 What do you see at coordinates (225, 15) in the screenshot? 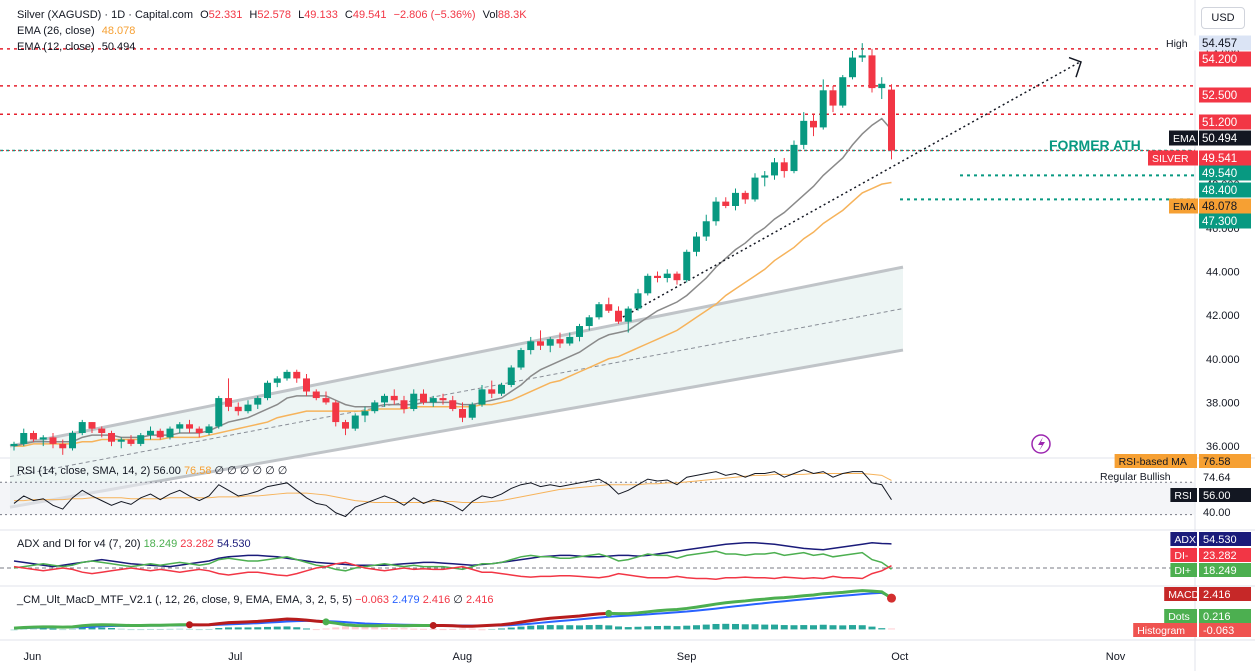
I see `open-value: 52.331` at bounding box center [225, 15].